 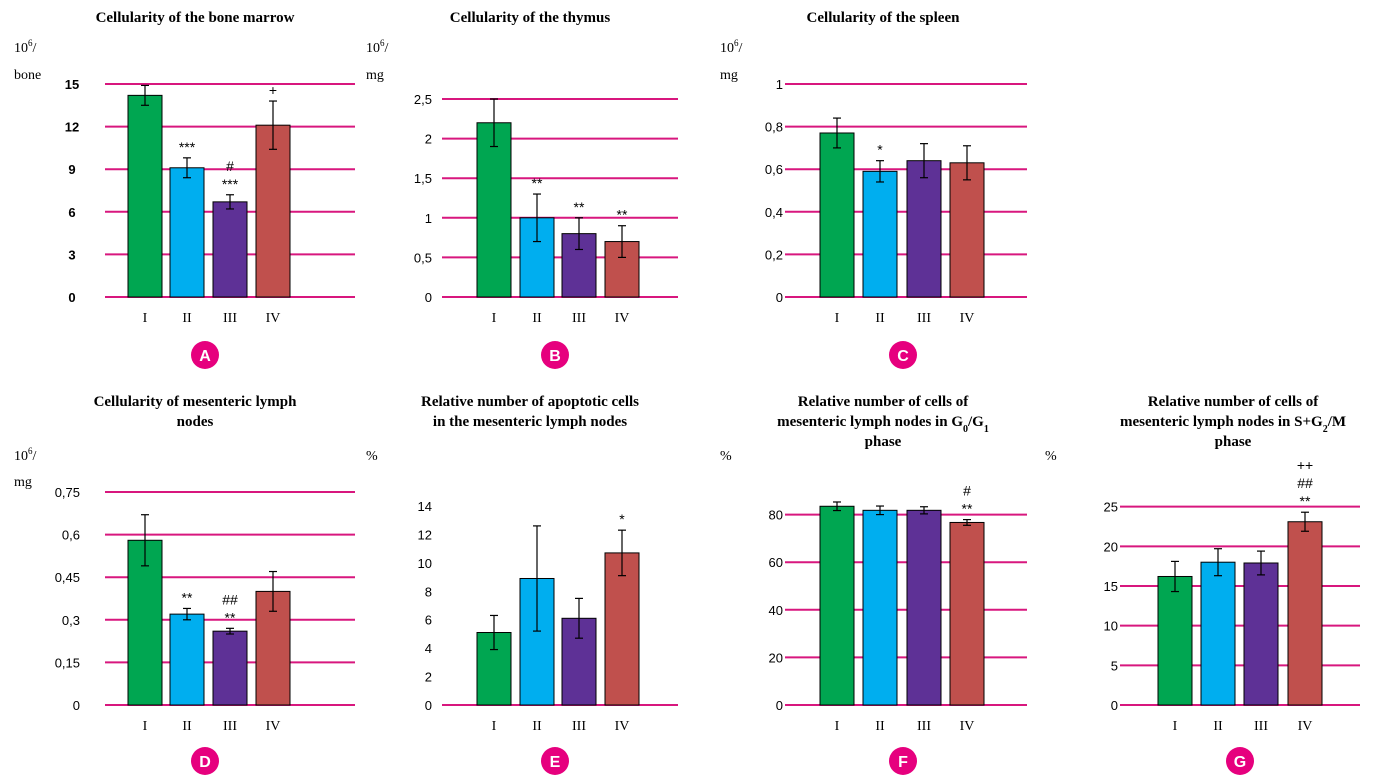 What do you see at coordinates (195, 422) in the screenshot?
I see `chart-title-line: nodes` at bounding box center [195, 422].